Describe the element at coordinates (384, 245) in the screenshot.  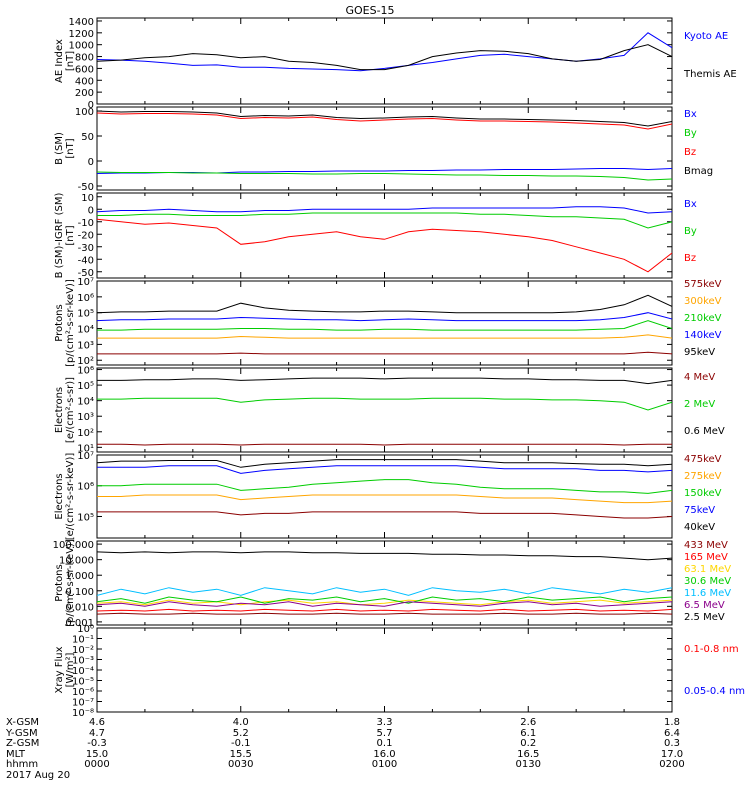
I see `series-line-bz` at that location.